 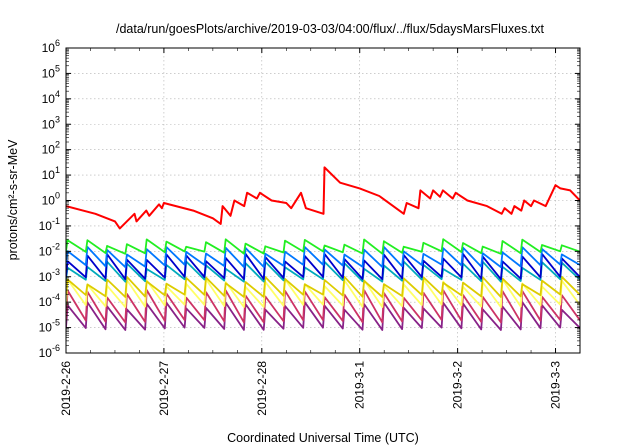 What do you see at coordinates (262, 388) in the screenshot?
I see `x-tick-label: 2019-2-28` at bounding box center [262, 388].